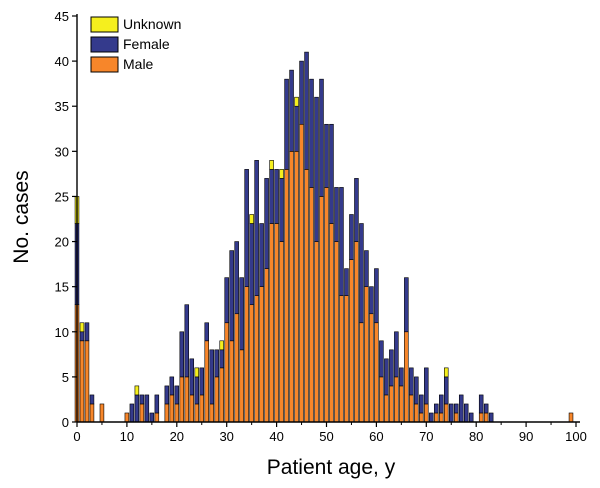 This screenshot has height=488, width=600. Describe the element at coordinates (104, 24) in the screenshot. I see `legend-swatch-unknown` at that location.